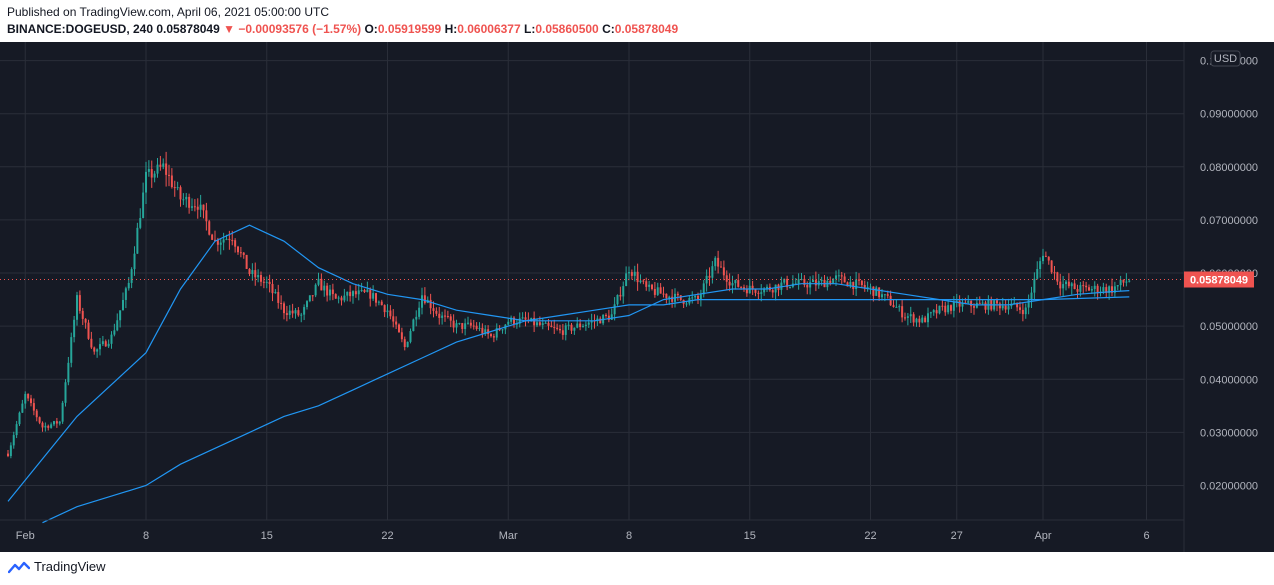  What do you see at coordinates (1229, 168) in the screenshot?
I see `y-tick-label: 0.08000000` at bounding box center [1229, 168].